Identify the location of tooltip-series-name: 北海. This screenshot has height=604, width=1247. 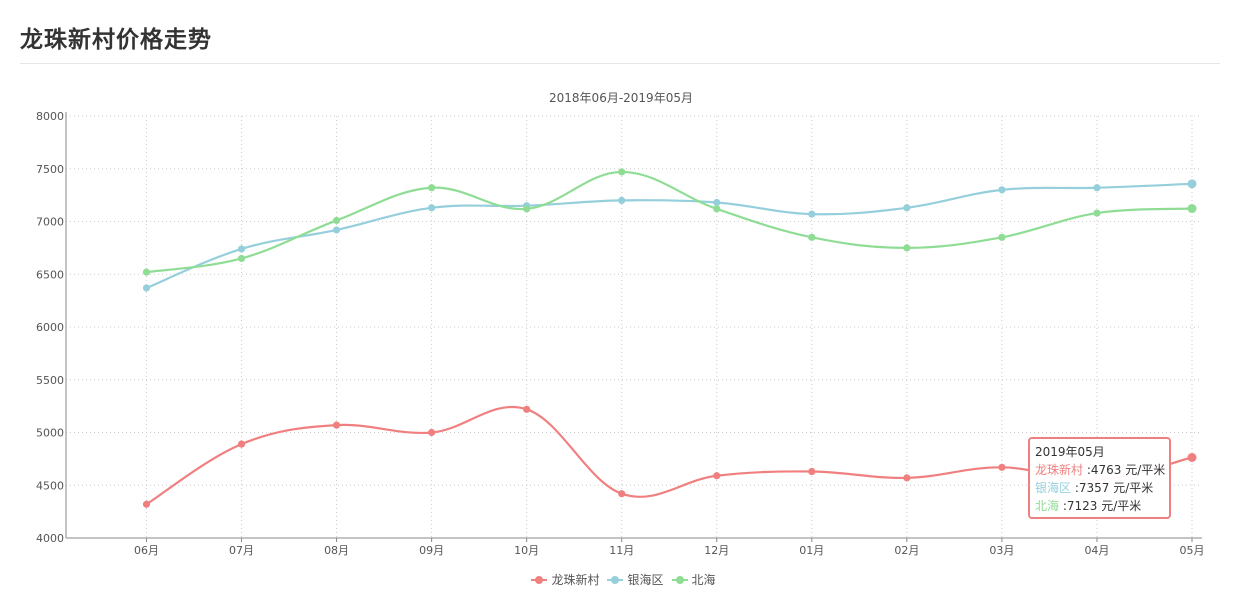
(1047, 506).